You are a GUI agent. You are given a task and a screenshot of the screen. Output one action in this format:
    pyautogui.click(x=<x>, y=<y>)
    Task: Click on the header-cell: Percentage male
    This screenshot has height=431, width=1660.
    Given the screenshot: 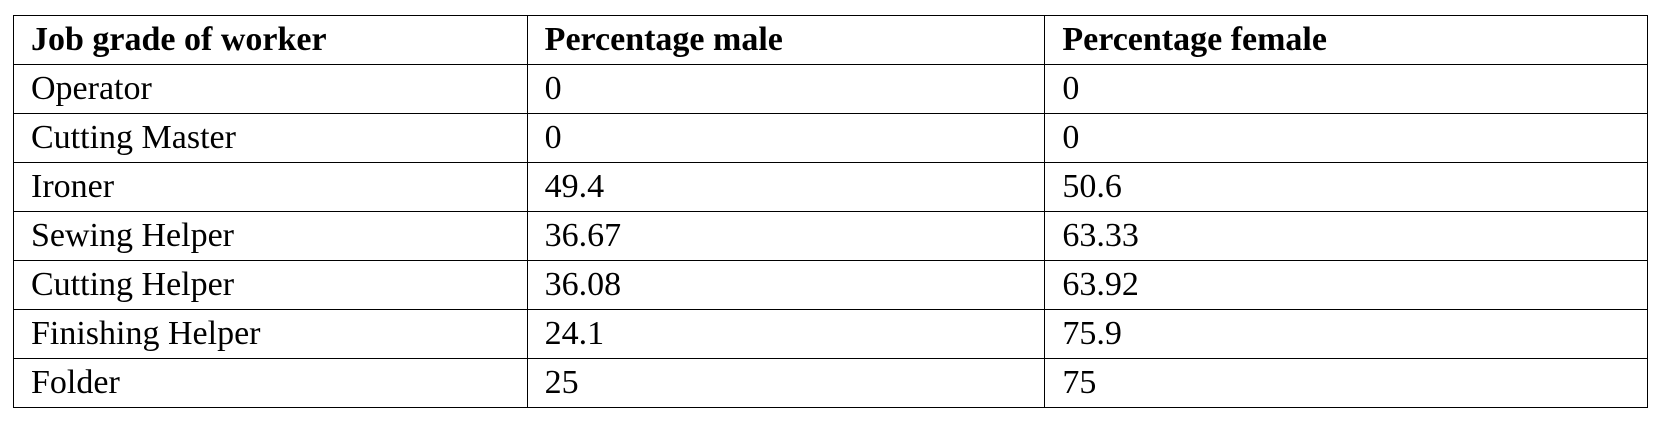 What is the action you would take?
    pyautogui.click(x=786, y=40)
    